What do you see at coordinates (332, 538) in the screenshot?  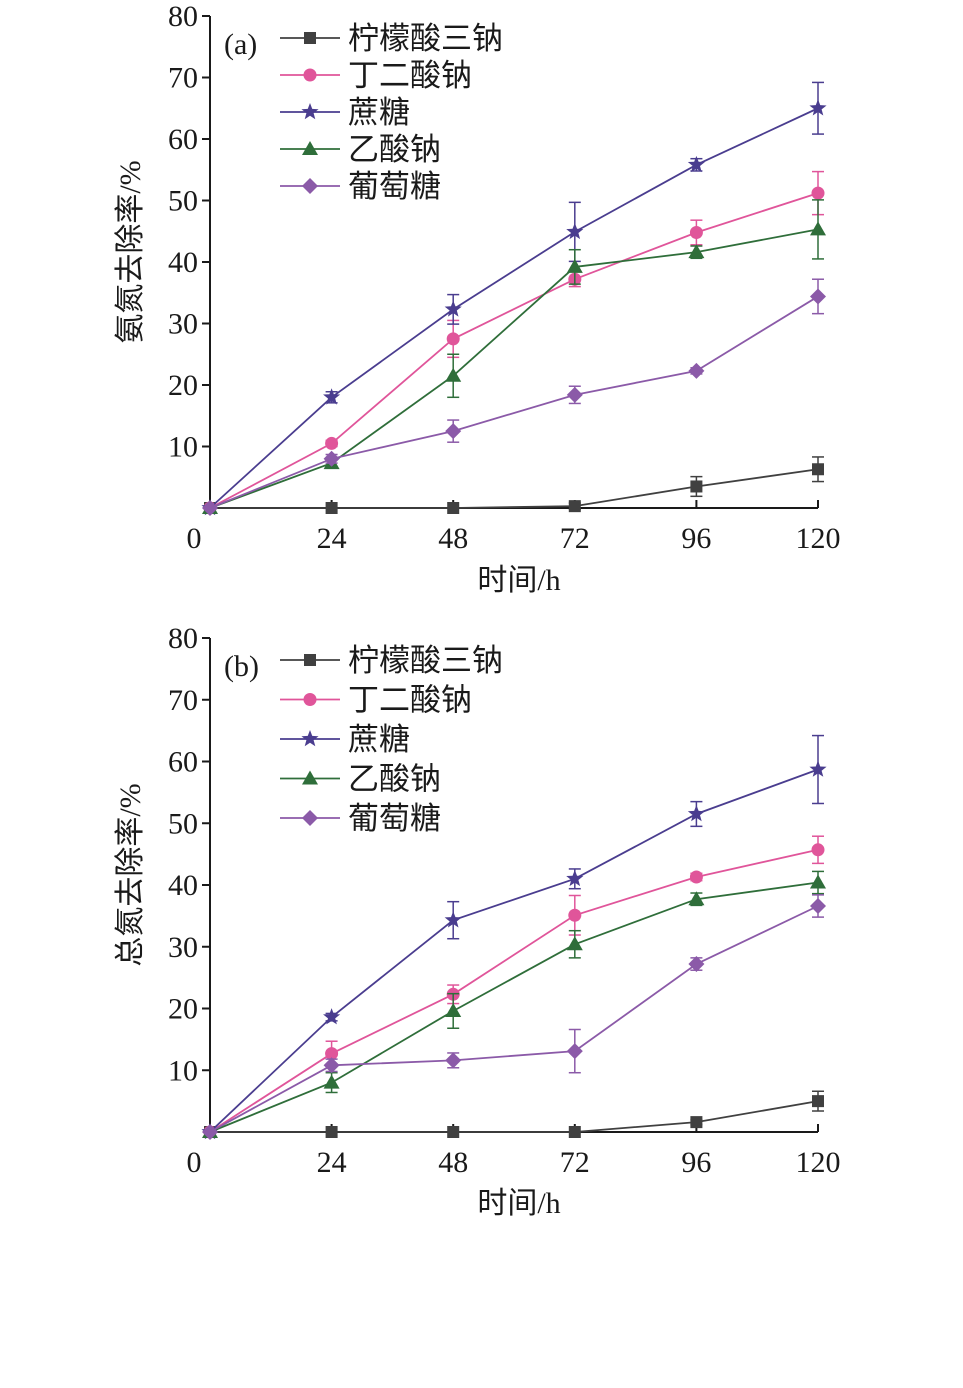 I see `x-tick-label: 24` at bounding box center [332, 538].